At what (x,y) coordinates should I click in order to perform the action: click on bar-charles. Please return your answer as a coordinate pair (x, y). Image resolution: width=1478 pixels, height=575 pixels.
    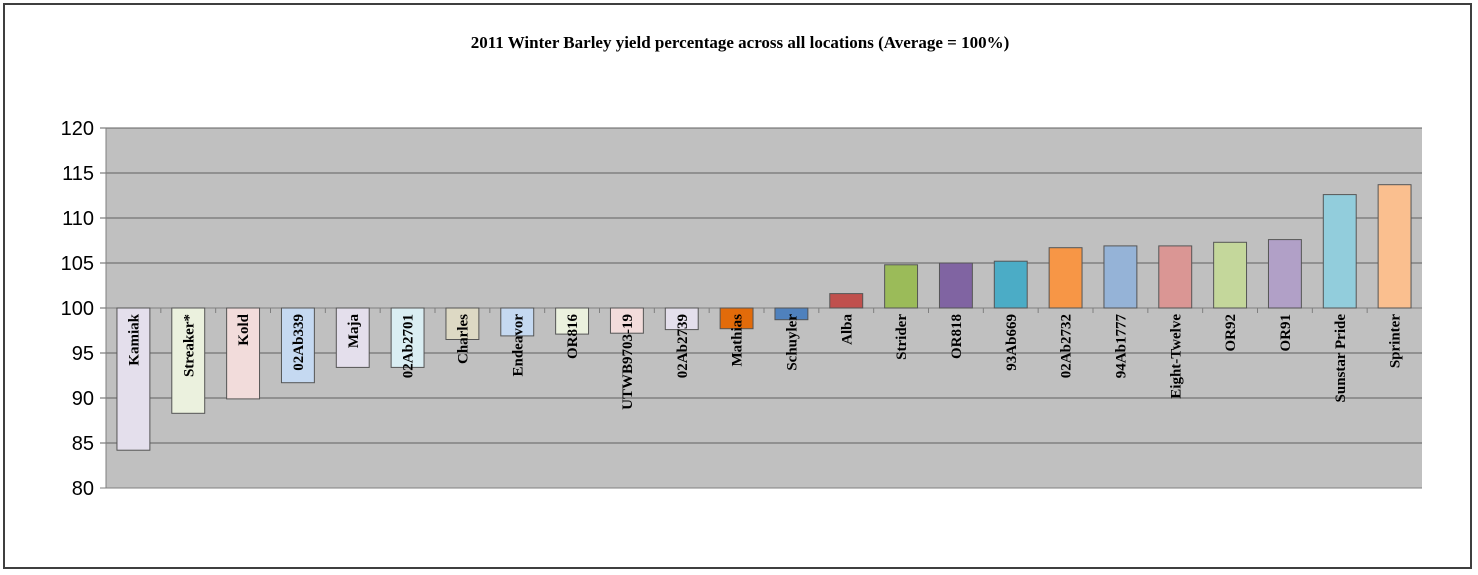
    Looking at the image, I should click on (462, 323).